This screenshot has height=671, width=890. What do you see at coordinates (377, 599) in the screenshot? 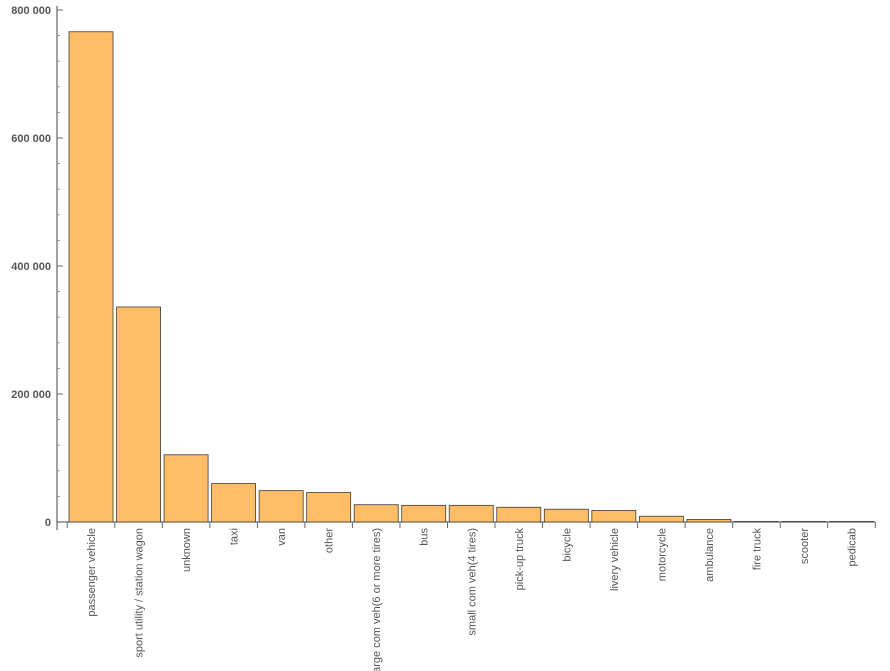
I see `x-tick-label: large com veh(6 or more tires)` at bounding box center [377, 599].